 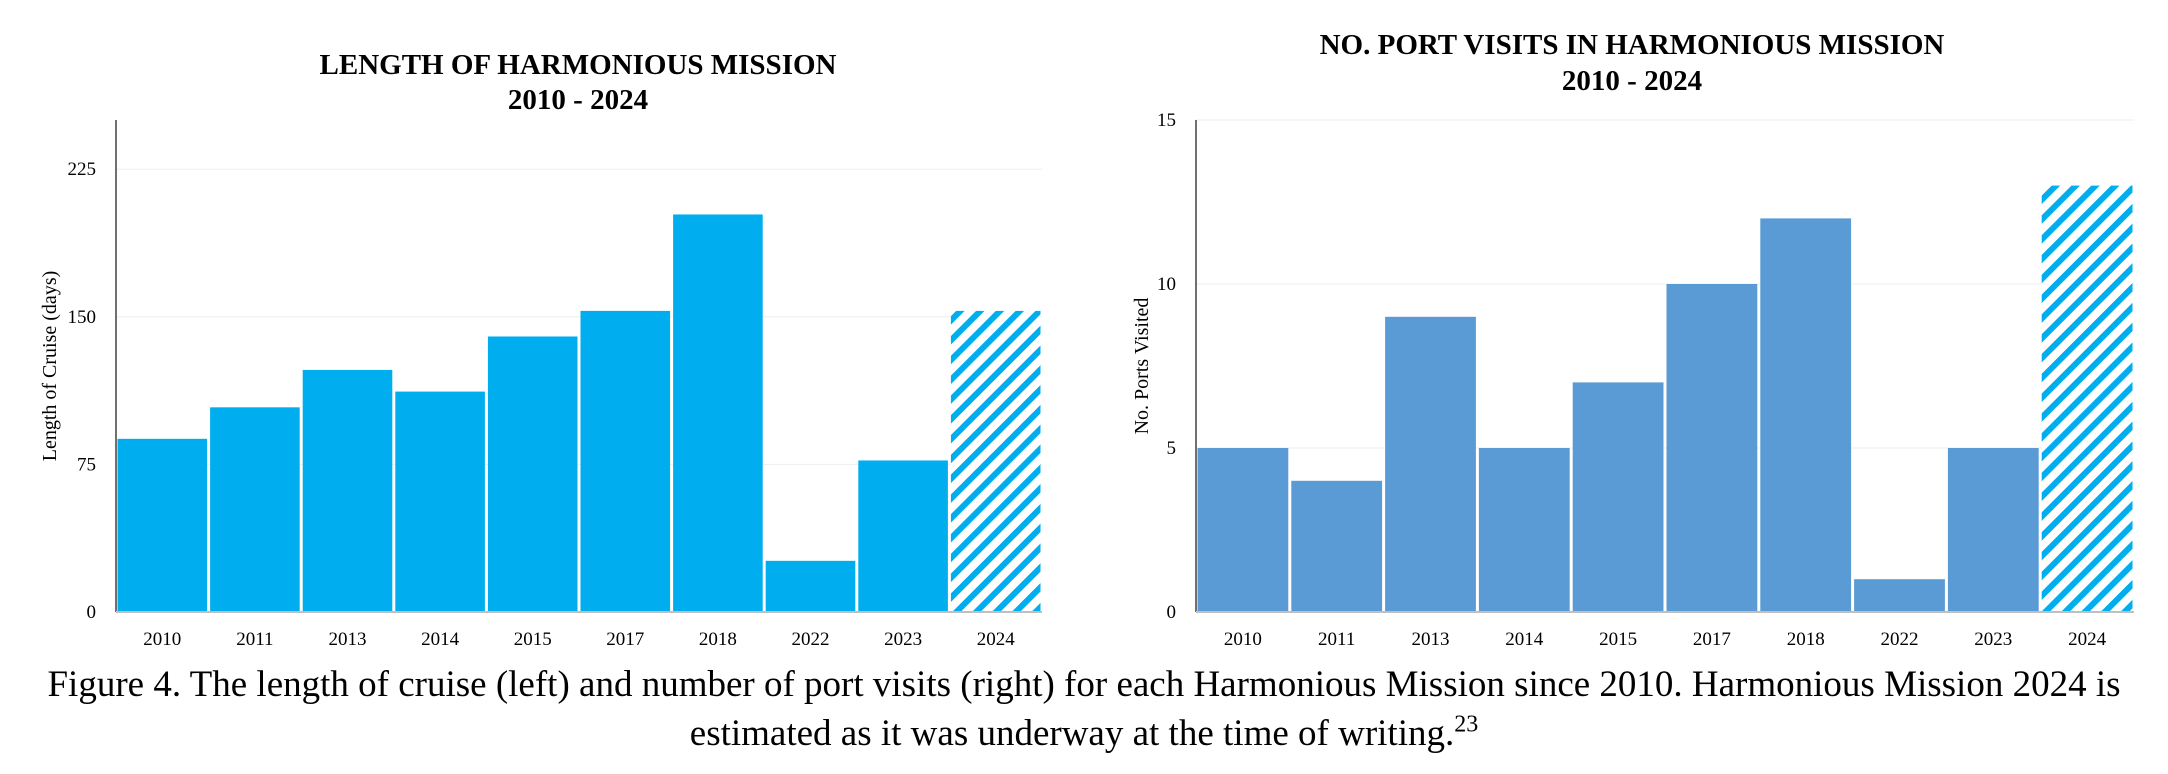 What do you see at coordinates (82, 317) in the screenshot?
I see `left-chart-ytick-label: 150` at bounding box center [82, 317].